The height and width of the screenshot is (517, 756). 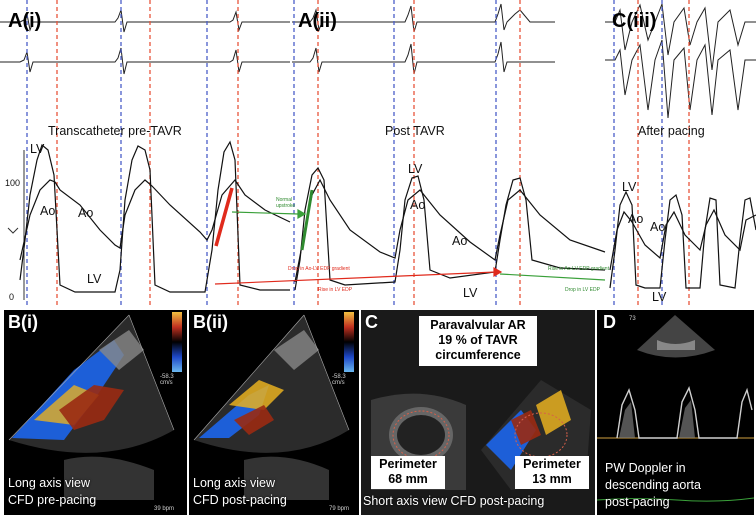 I want to click on lv-pressure-pre, so click(x=154, y=216).